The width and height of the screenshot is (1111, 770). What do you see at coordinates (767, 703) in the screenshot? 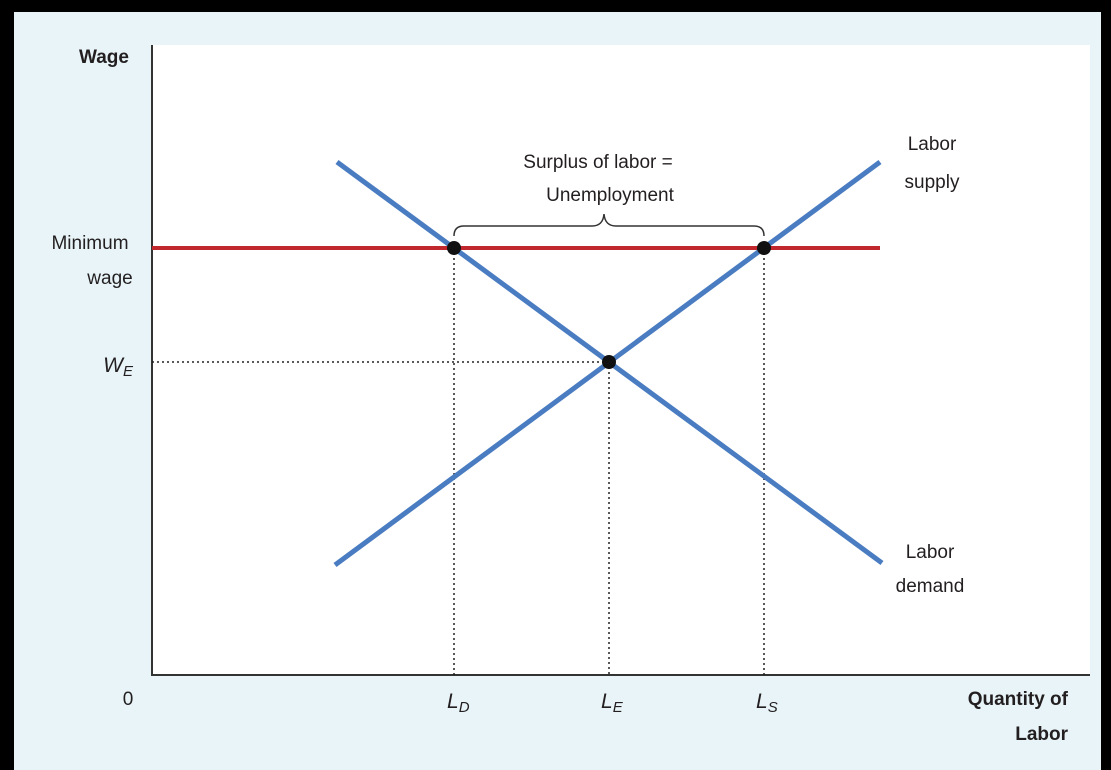
I see `x-tick: LS` at bounding box center [767, 703].